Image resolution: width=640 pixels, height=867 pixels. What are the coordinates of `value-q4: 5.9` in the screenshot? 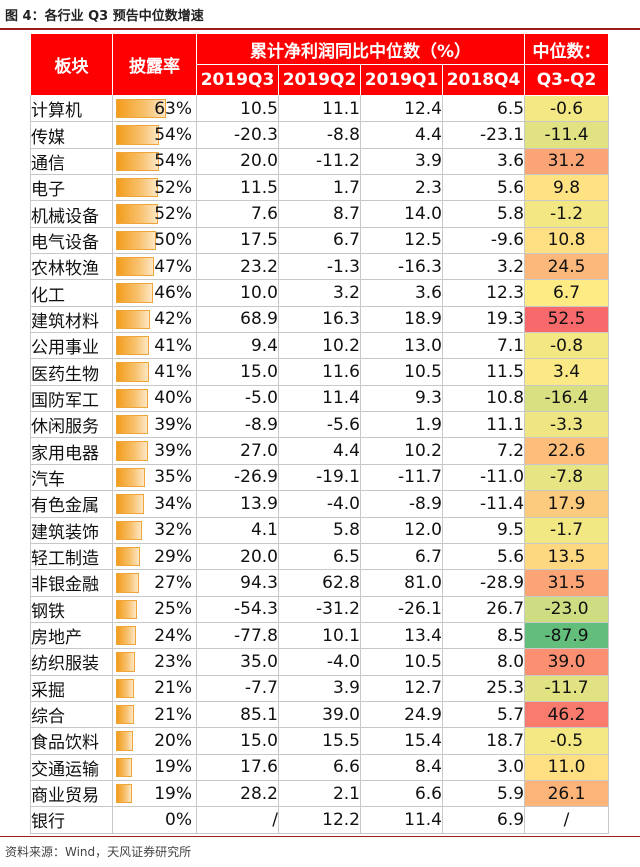 It's located at (483, 793).